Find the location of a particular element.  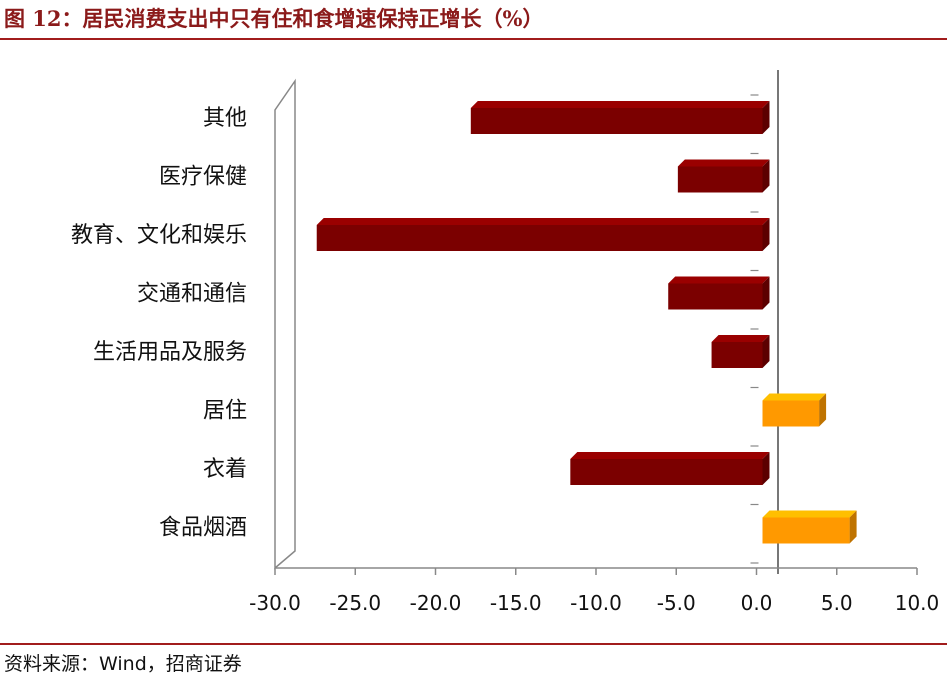

figure-title: 图 12：居民消费支出中只有住和食增速保持正增长（%） is located at coordinates (274, 18).